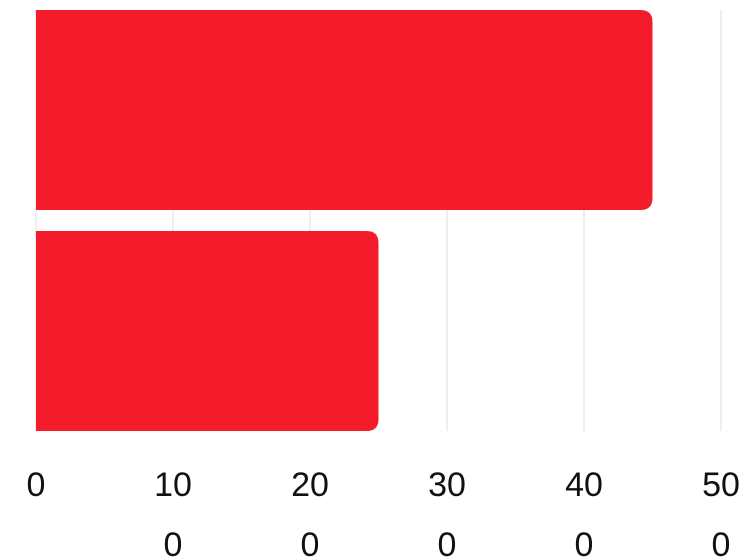 This screenshot has width=749, height=559. I want to click on x-tick-label: 400, so click(584, 512).